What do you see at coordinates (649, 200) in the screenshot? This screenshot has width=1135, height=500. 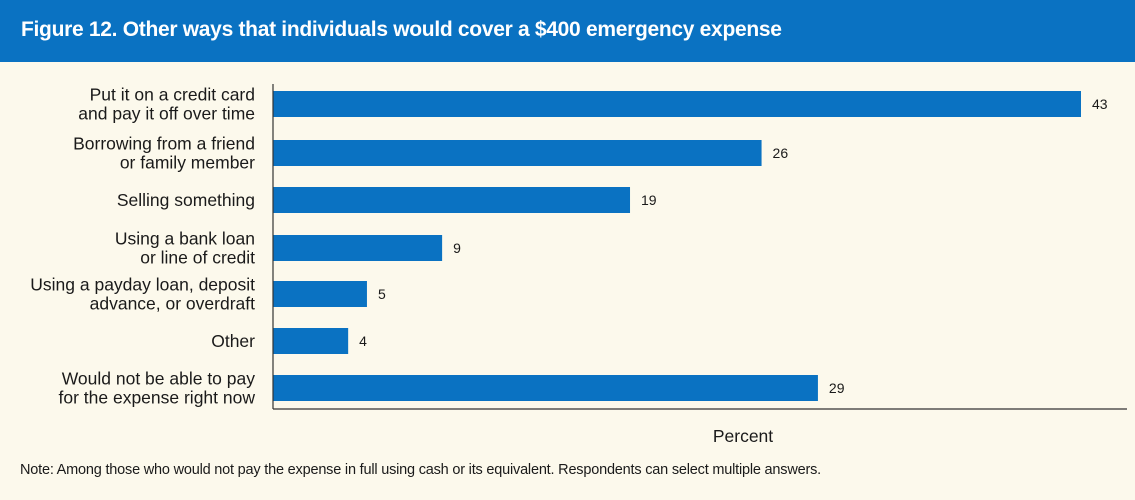 I see `data-label: 19` at bounding box center [649, 200].